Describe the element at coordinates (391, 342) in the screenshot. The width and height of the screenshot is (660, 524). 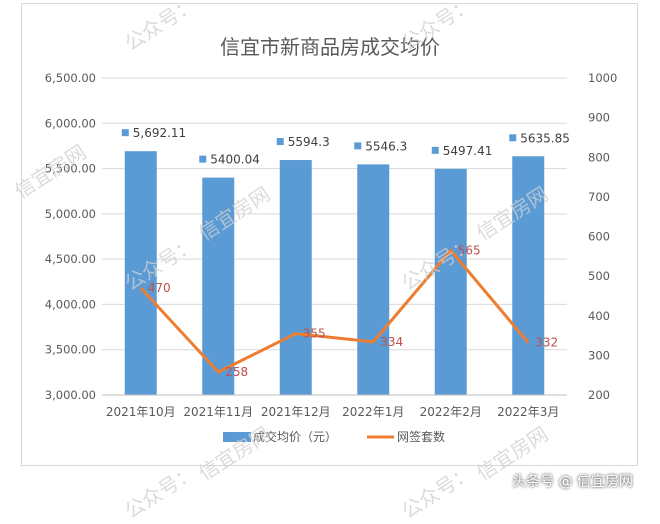
I see `line-data-label: 334` at that location.